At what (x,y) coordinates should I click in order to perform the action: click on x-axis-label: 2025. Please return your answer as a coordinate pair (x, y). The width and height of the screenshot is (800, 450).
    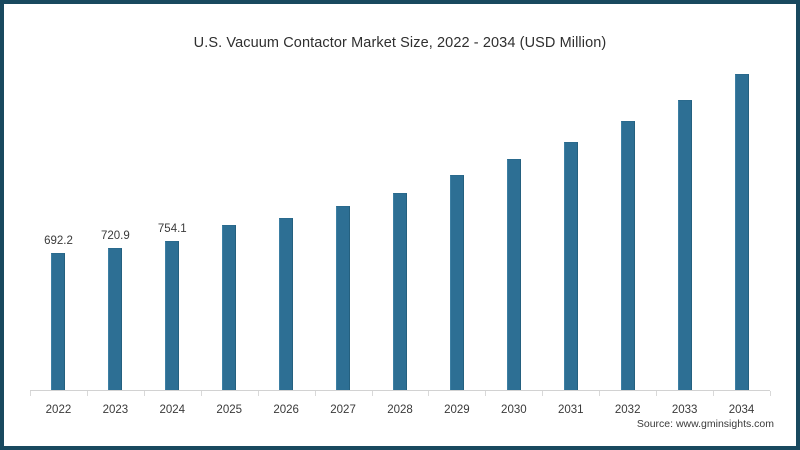
    Looking at the image, I should click on (229, 410).